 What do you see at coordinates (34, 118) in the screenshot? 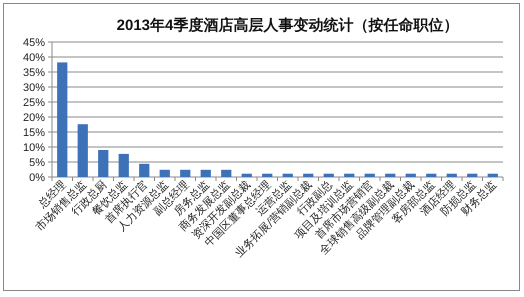
I see `y-tick-label: 20%` at bounding box center [34, 118].